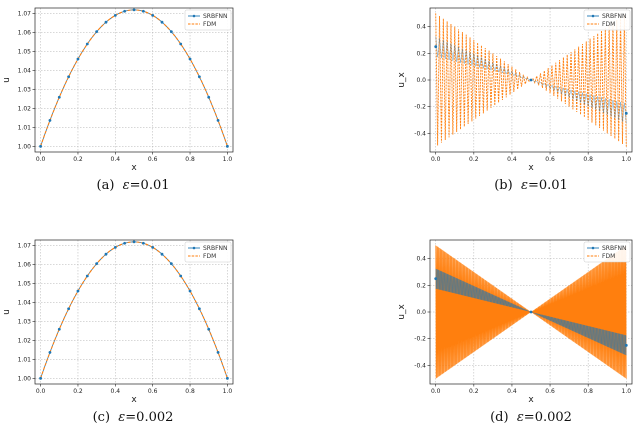  I want to click on x-tick-label: 1.0, so click(627, 391).